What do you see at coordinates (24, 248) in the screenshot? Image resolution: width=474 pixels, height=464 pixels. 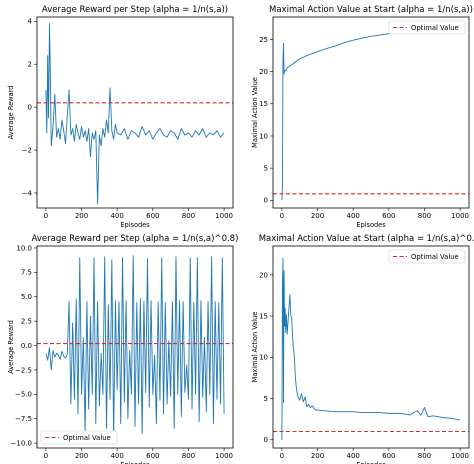 I see `y-tick-label: 10.0` at bounding box center [24, 248].